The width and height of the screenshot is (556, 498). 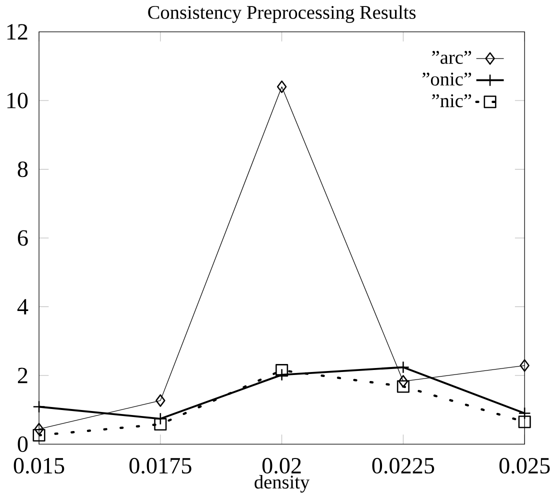 What do you see at coordinates (403, 466) in the screenshot?
I see `x-tick-label: 0.0225` at bounding box center [403, 466].